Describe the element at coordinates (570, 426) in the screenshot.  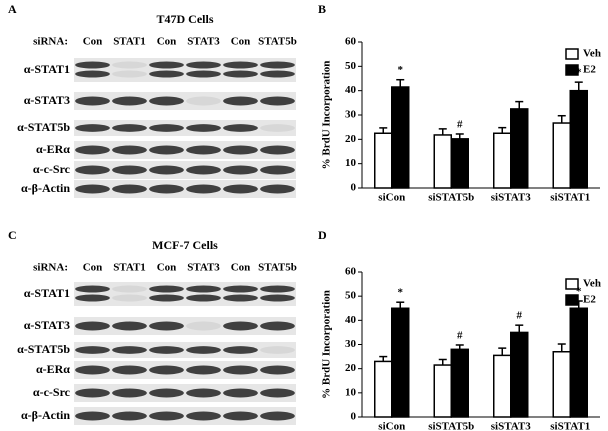
I see `x-tick-label: siSTAT1` at that location.